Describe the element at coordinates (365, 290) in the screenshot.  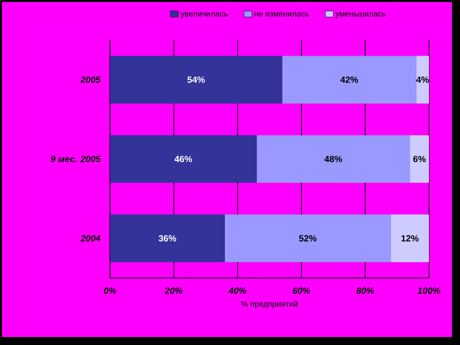
I see `x-tick-label: 80%` at that location.